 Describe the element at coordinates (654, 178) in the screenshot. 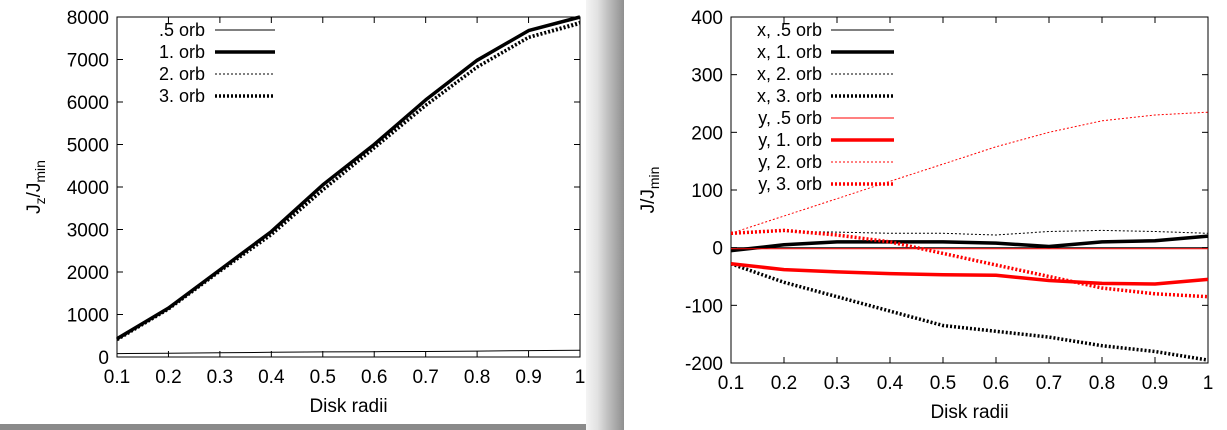

I see `y-axis-label-sub: min` at that location.